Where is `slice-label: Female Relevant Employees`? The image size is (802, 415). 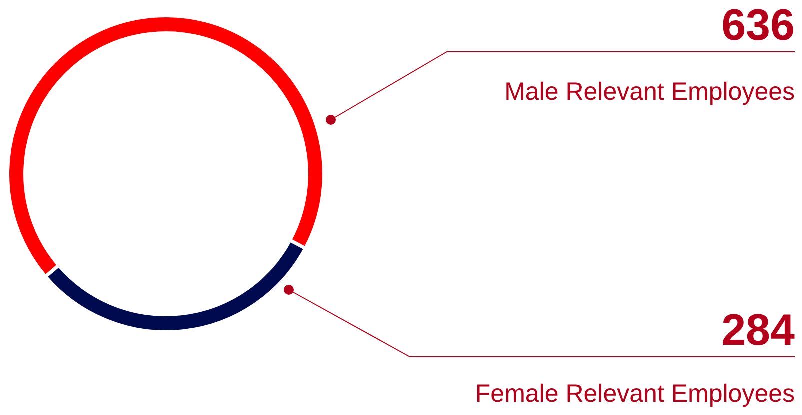
slice-label: Female Relevant Employees is located at coordinates (635, 394).